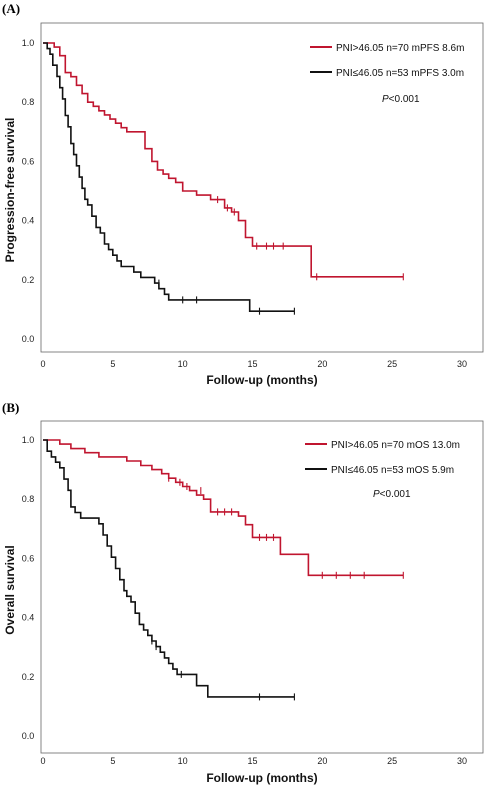  I want to click on panel-a-x-tick-label: 20, so click(322, 364).